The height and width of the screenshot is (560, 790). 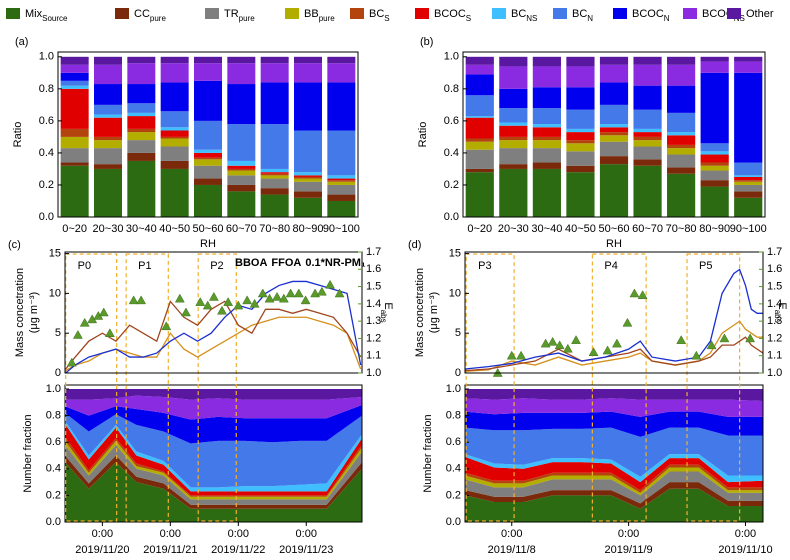 I want to click on x-tick-date: 2019/11/21, so click(x=170, y=550).